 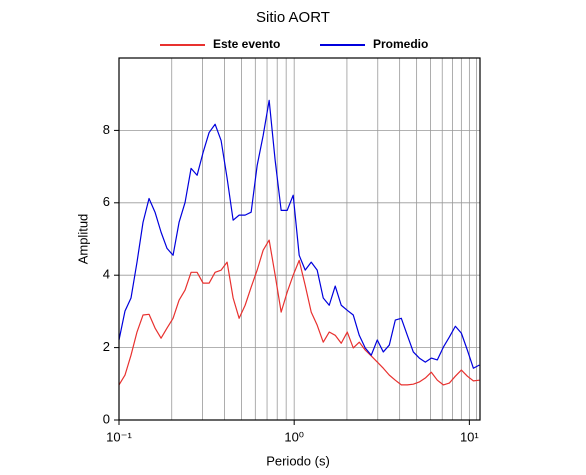 What do you see at coordinates (106, 418) in the screenshot?
I see `y-tick-label: 0` at bounding box center [106, 418].